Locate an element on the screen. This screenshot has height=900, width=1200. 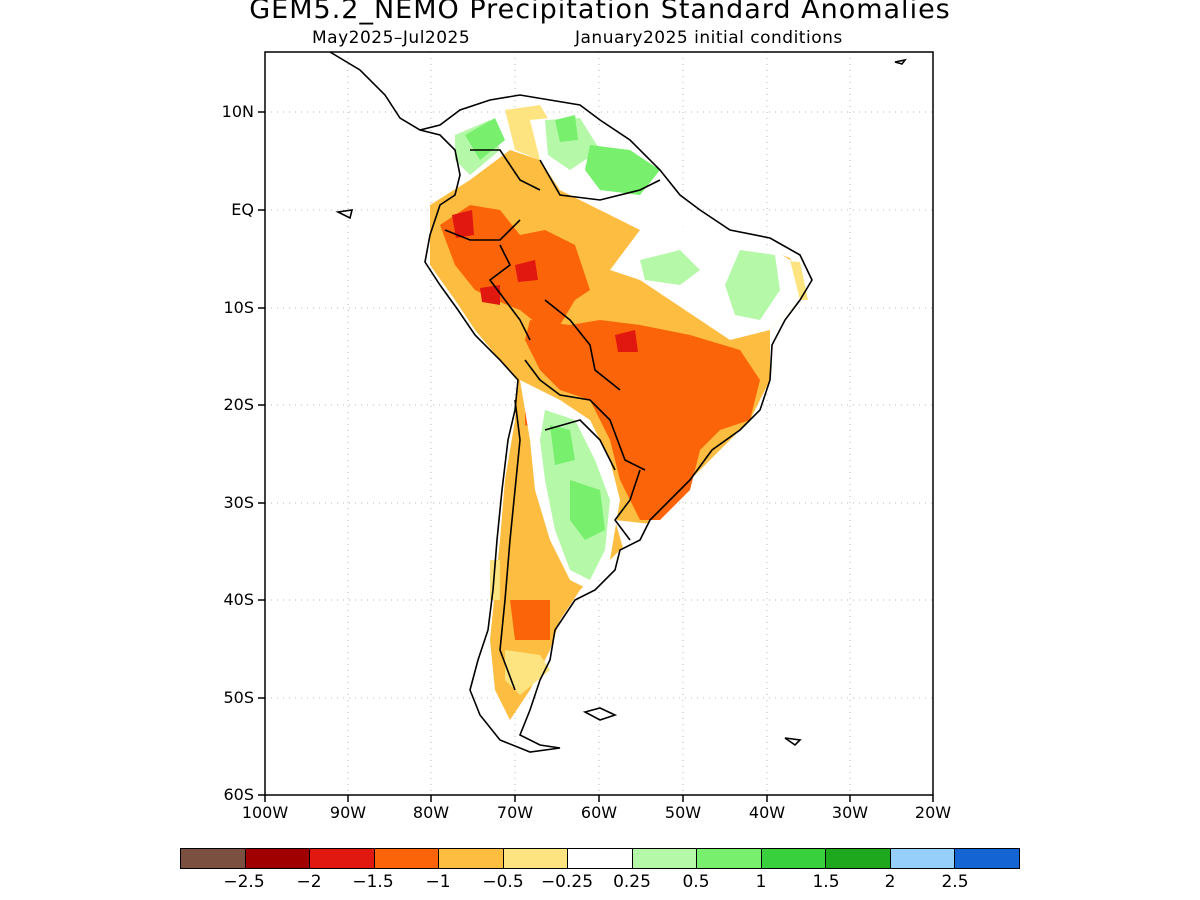
lon-label-80w: 80W is located at coordinates (431, 812).